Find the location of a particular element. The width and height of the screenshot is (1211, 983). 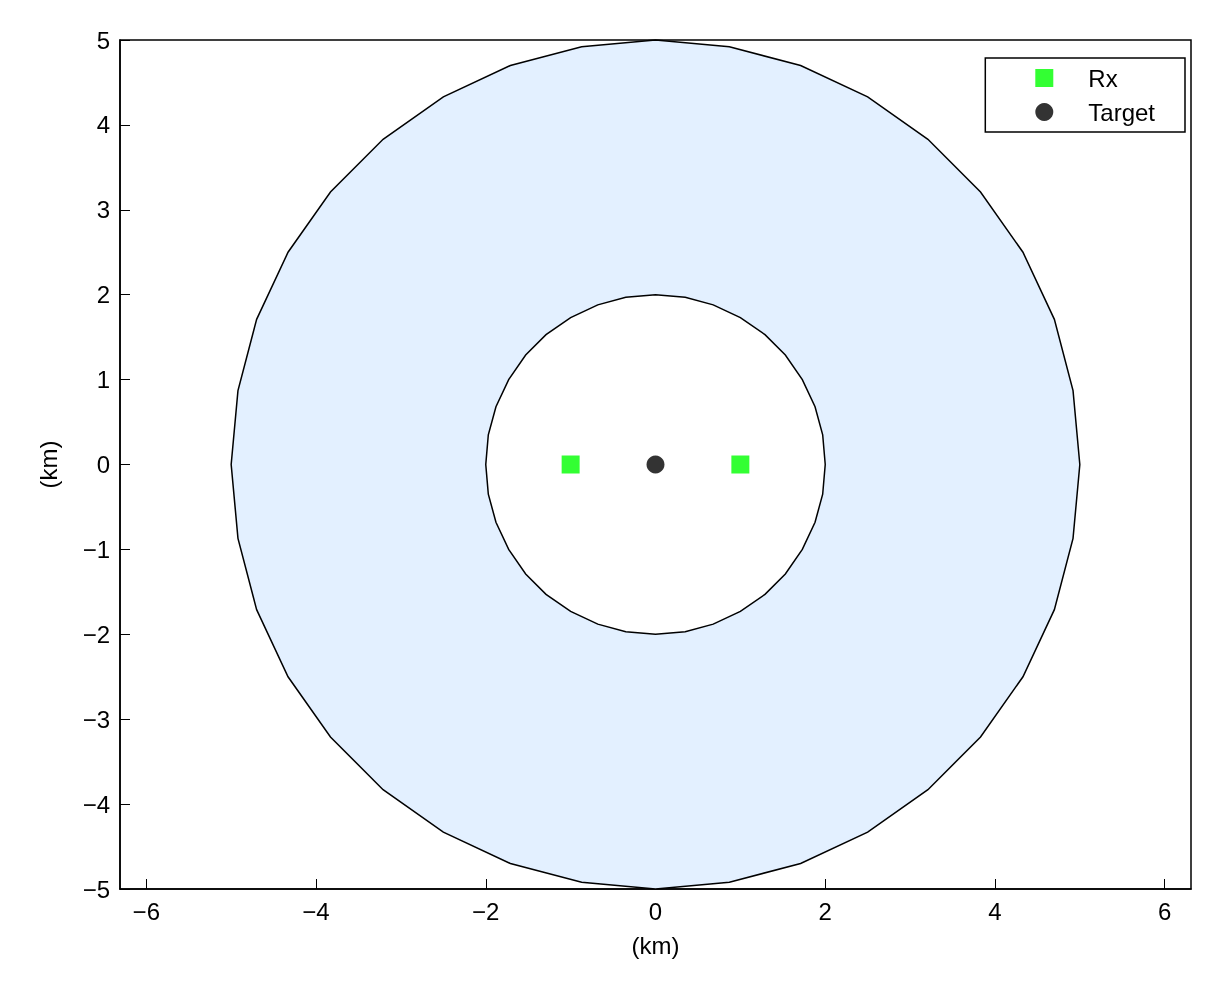

y-tick-label: 2 is located at coordinates (103, 295).